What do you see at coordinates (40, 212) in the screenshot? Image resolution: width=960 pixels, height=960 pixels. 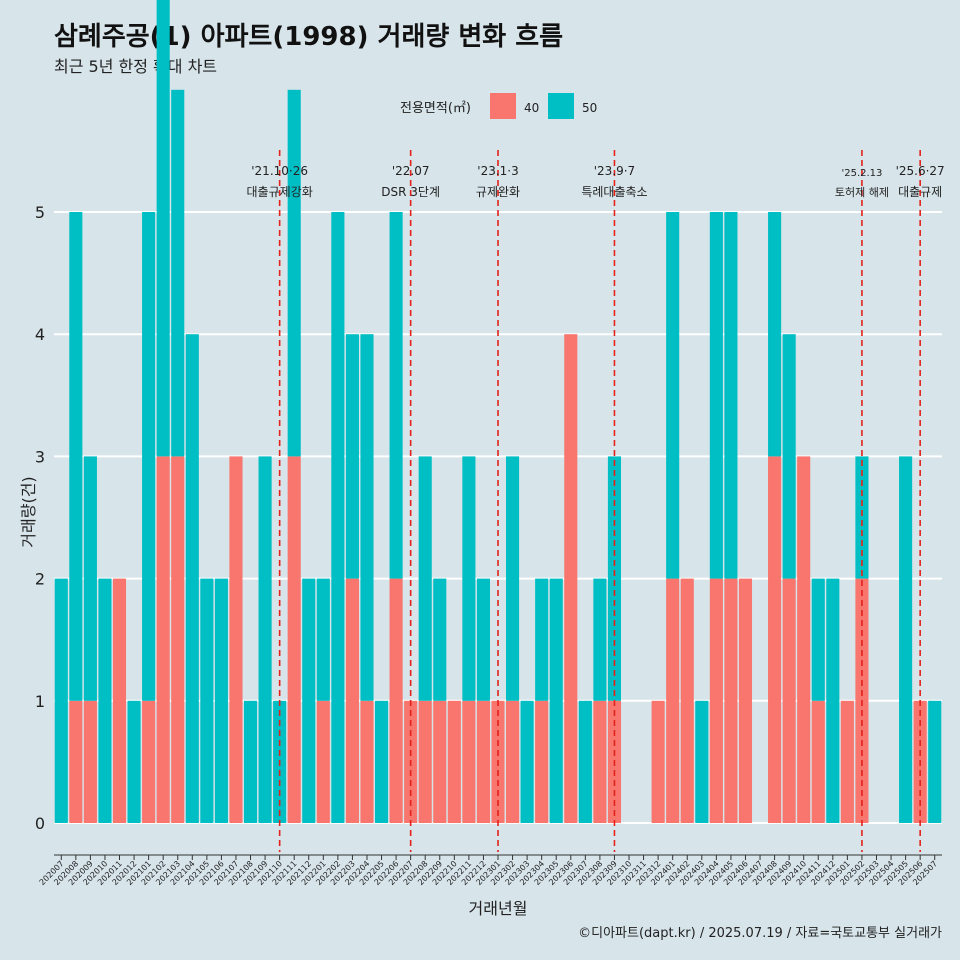 I see `y-tick-label-5: 5` at bounding box center [40, 212].